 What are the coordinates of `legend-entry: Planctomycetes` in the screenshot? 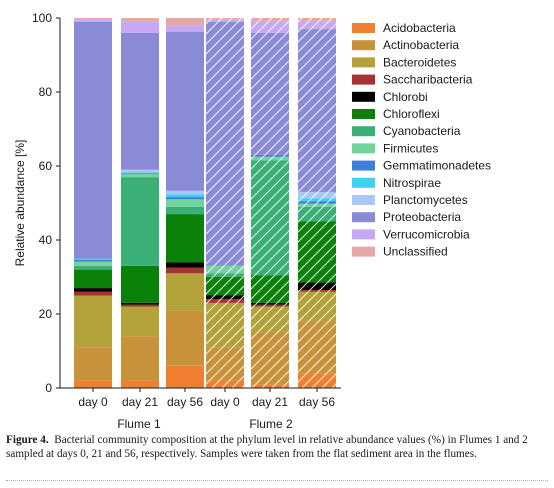 It's located at (410, 200).